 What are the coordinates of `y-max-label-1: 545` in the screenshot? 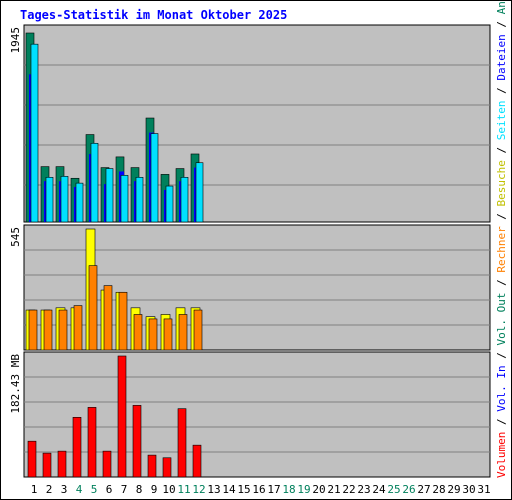 It's located at (15, 237).